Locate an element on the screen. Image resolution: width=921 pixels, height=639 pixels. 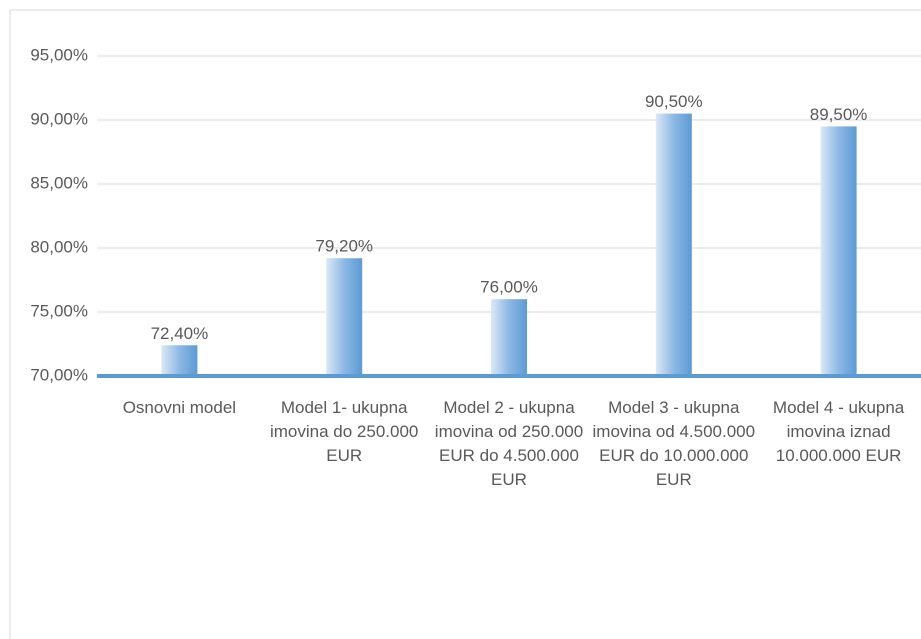
x-tick-label: Osnovni model is located at coordinates (179, 407).